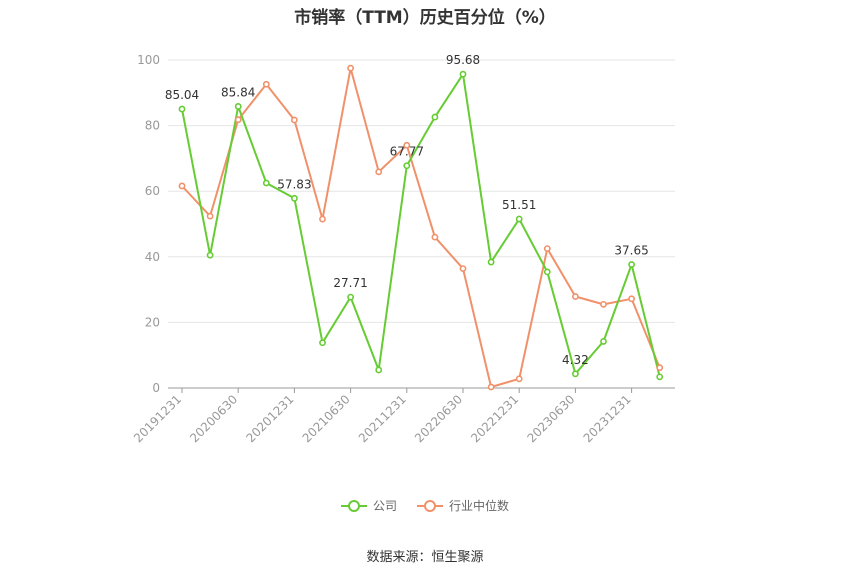 Image resolution: width=850 pixels, height=575 pixels. I want to click on x-tick-label: 20230630, so click(550, 418).